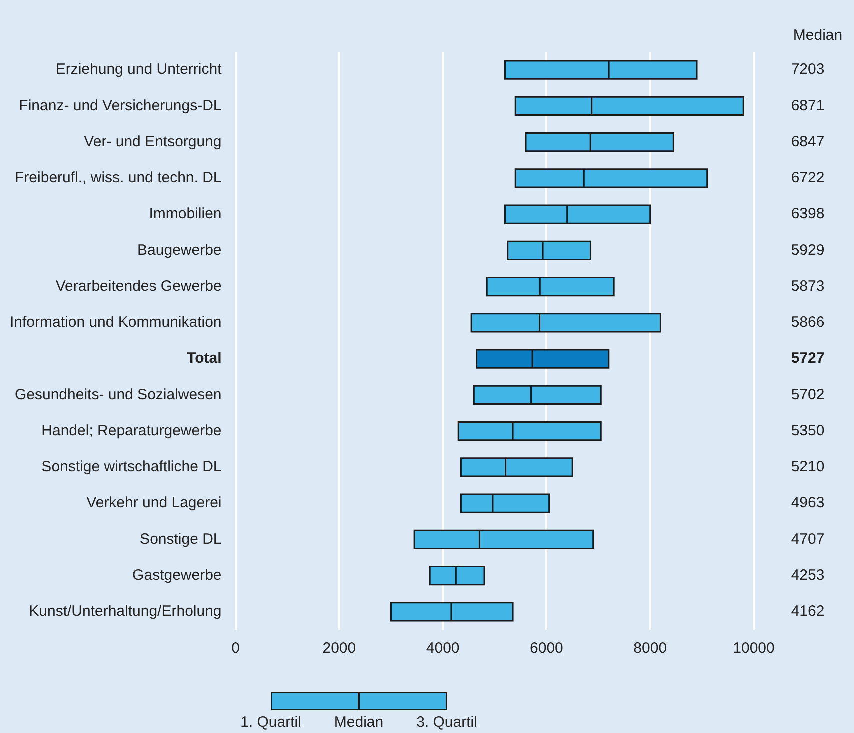 The image size is (854, 733). I want to click on y-tick-label: Gesundheits- und Sozialwesen, so click(118, 395).